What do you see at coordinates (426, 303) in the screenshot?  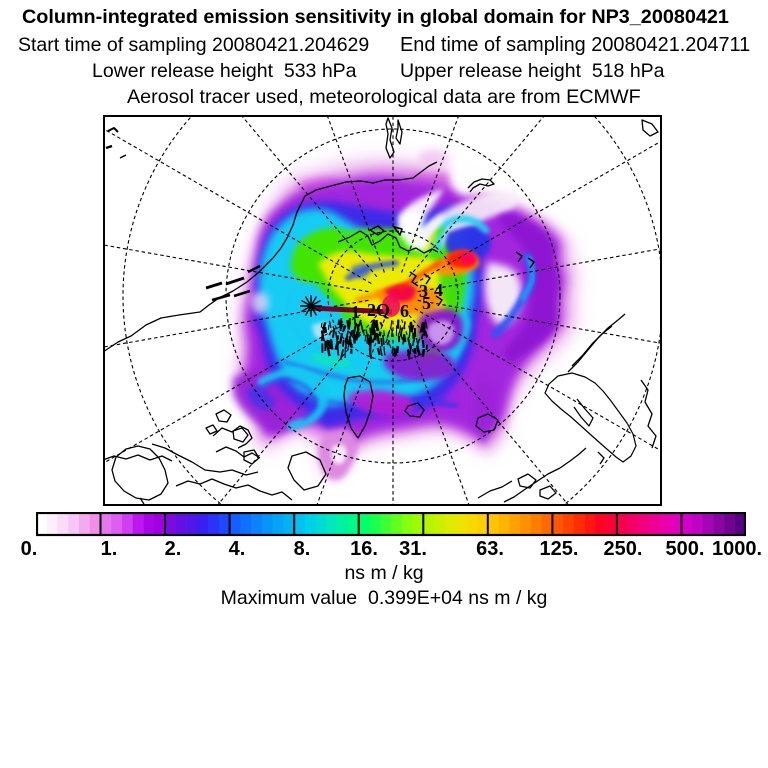 I see `svg-text: 5` at bounding box center [426, 303].